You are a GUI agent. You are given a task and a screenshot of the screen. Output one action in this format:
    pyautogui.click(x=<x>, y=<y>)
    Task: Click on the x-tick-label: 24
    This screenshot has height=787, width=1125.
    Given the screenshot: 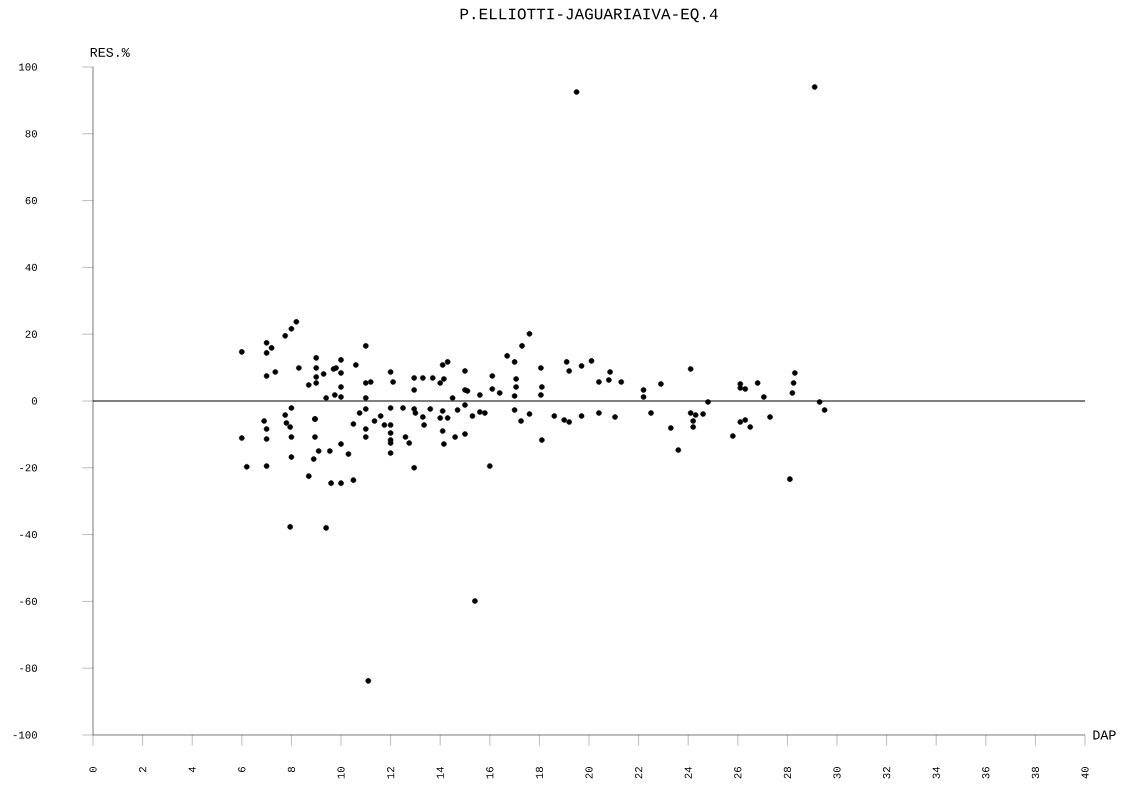 What is the action you would take?
    pyautogui.click(x=688, y=772)
    